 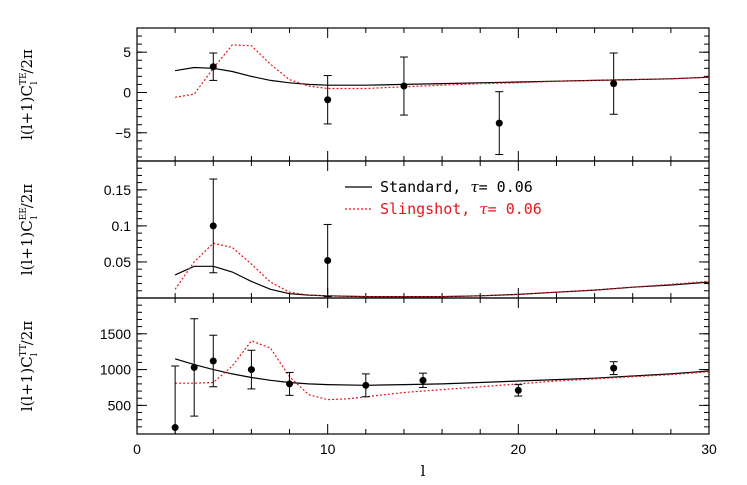 I want to click on y-tick-label: 1500, so click(x=115, y=334).